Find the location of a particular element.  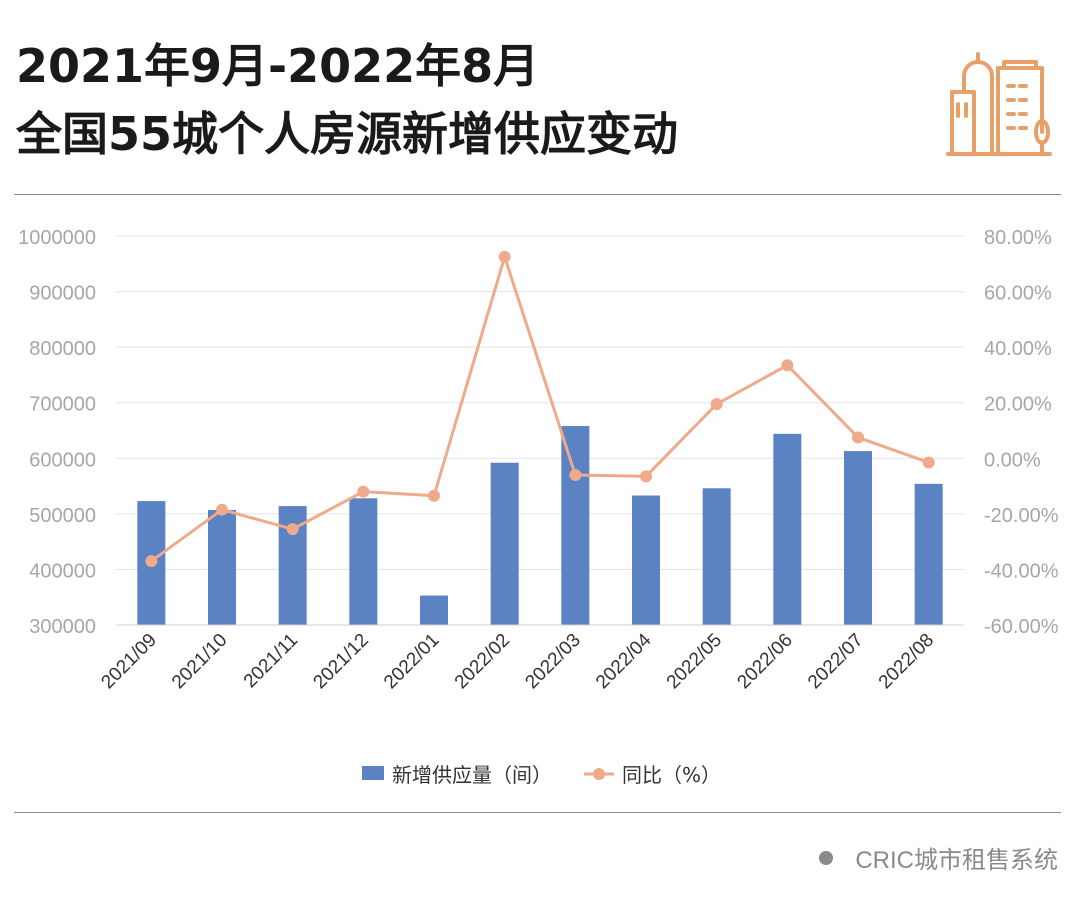

y-left-tick-label: 600000 is located at coordinates (62, 460).